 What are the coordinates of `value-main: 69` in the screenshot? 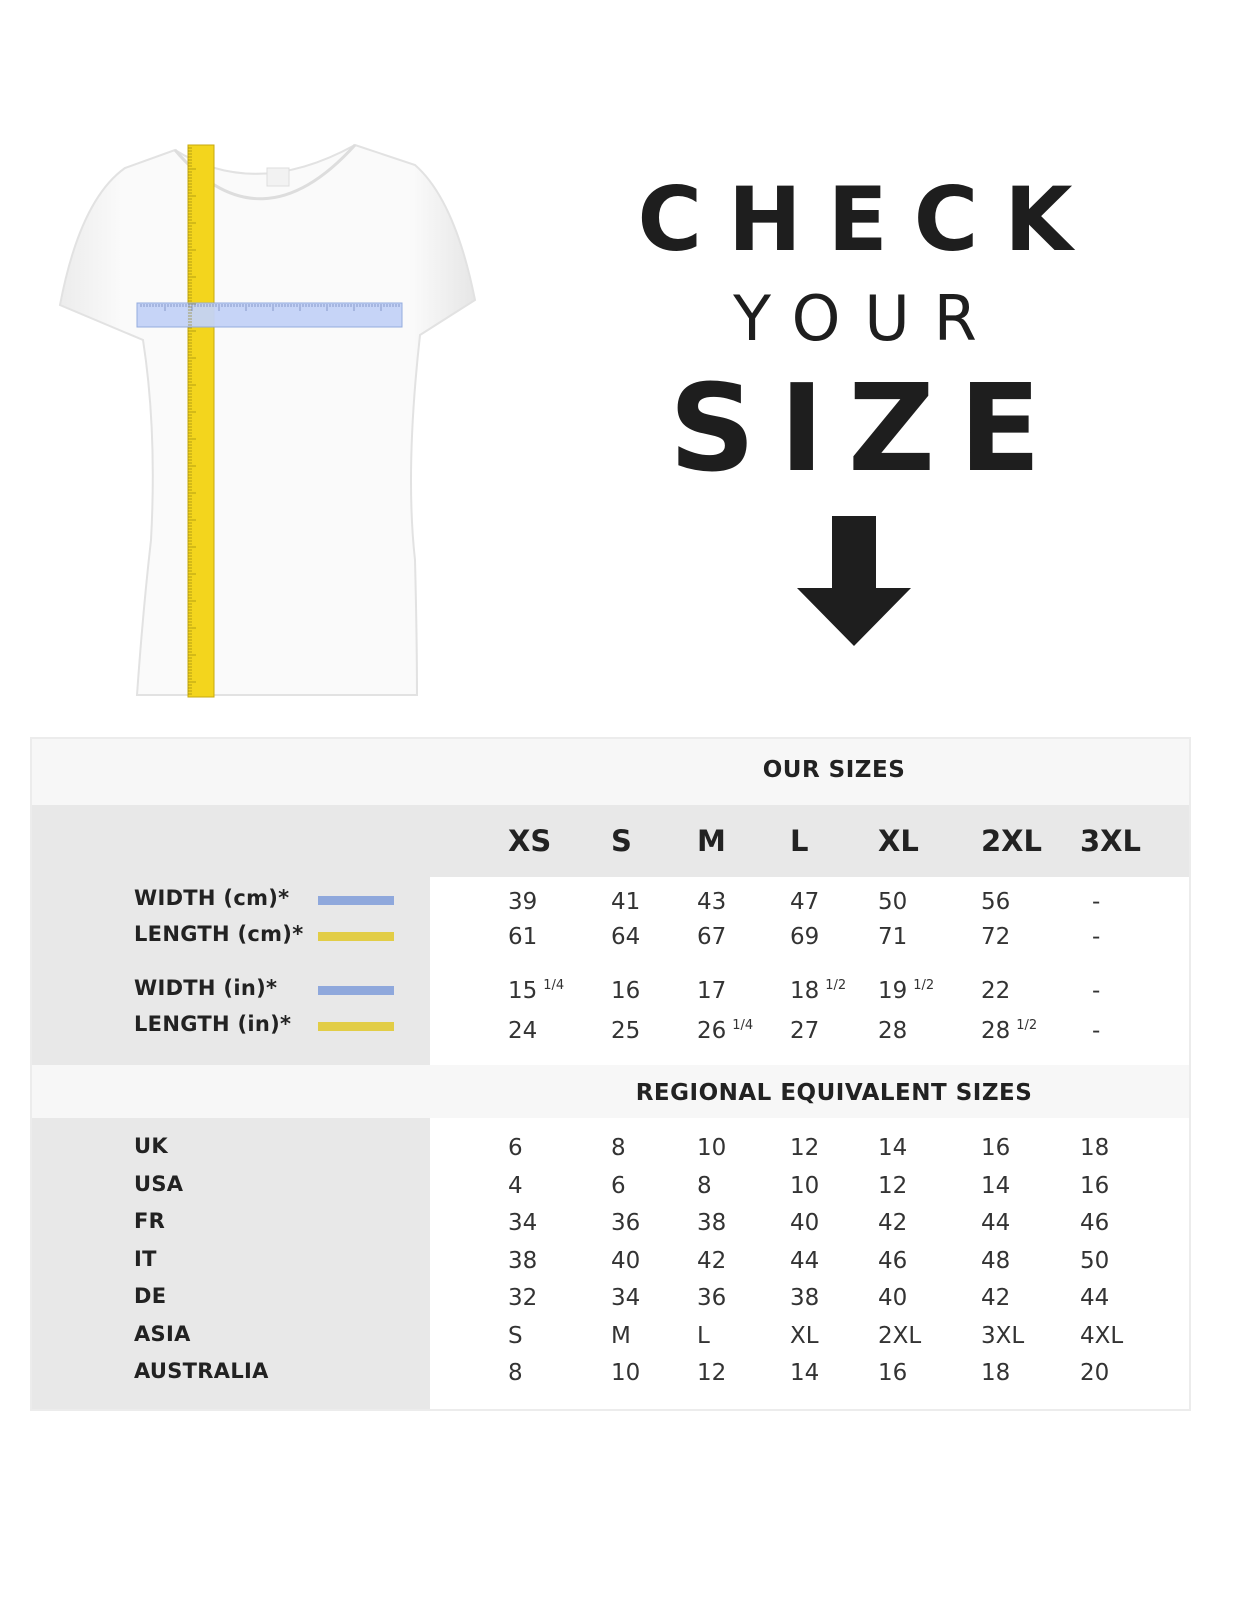 It's located at (805, 937).